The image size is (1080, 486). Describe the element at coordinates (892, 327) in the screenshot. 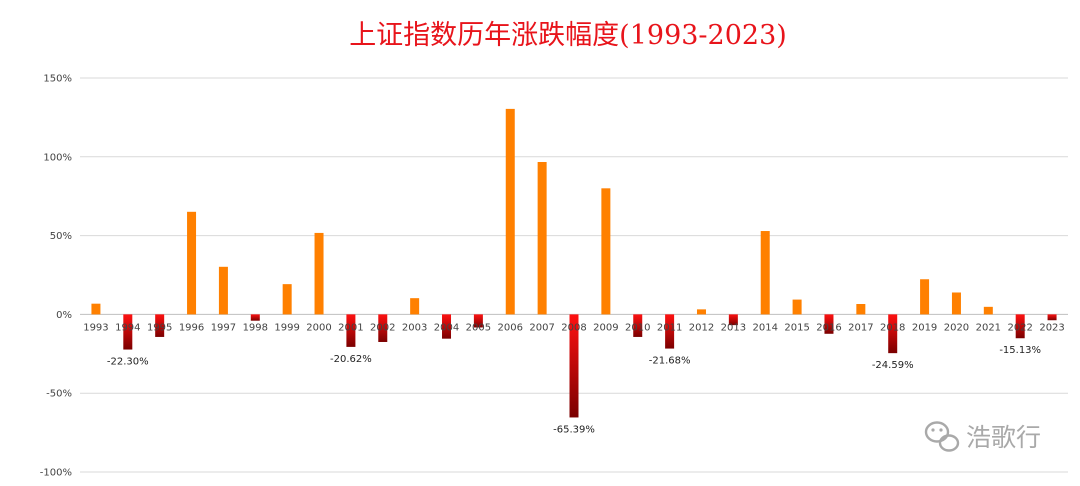

I see `x-tick-label: 2018` at that location.